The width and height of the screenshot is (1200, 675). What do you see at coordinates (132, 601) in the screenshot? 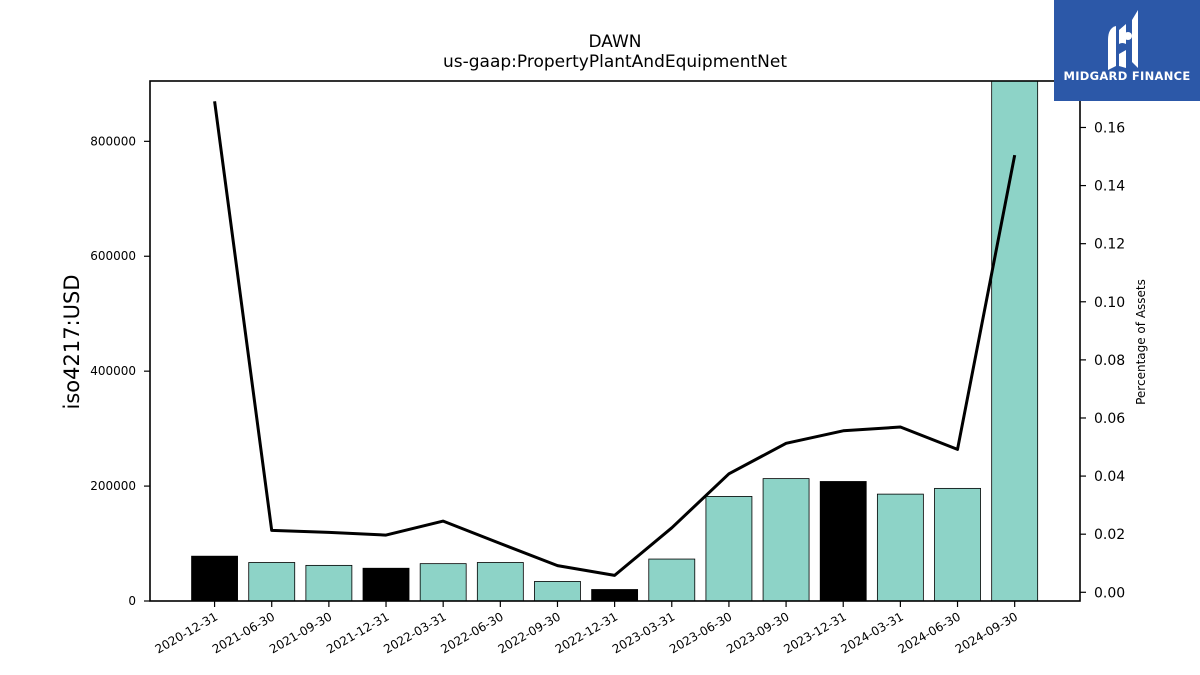
I see `y-tick-label: 0` at bounding box center [132, 601].